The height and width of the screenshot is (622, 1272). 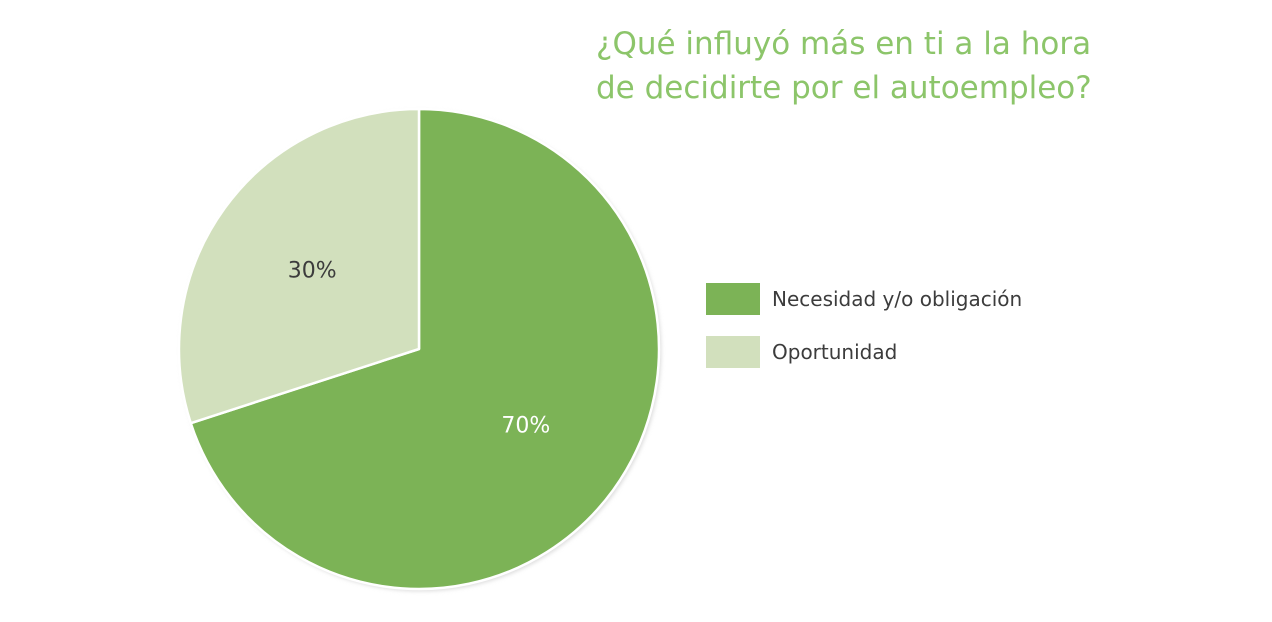 I want to click on pie-label-oportunidad: 30%, so click(x=312, y=270).